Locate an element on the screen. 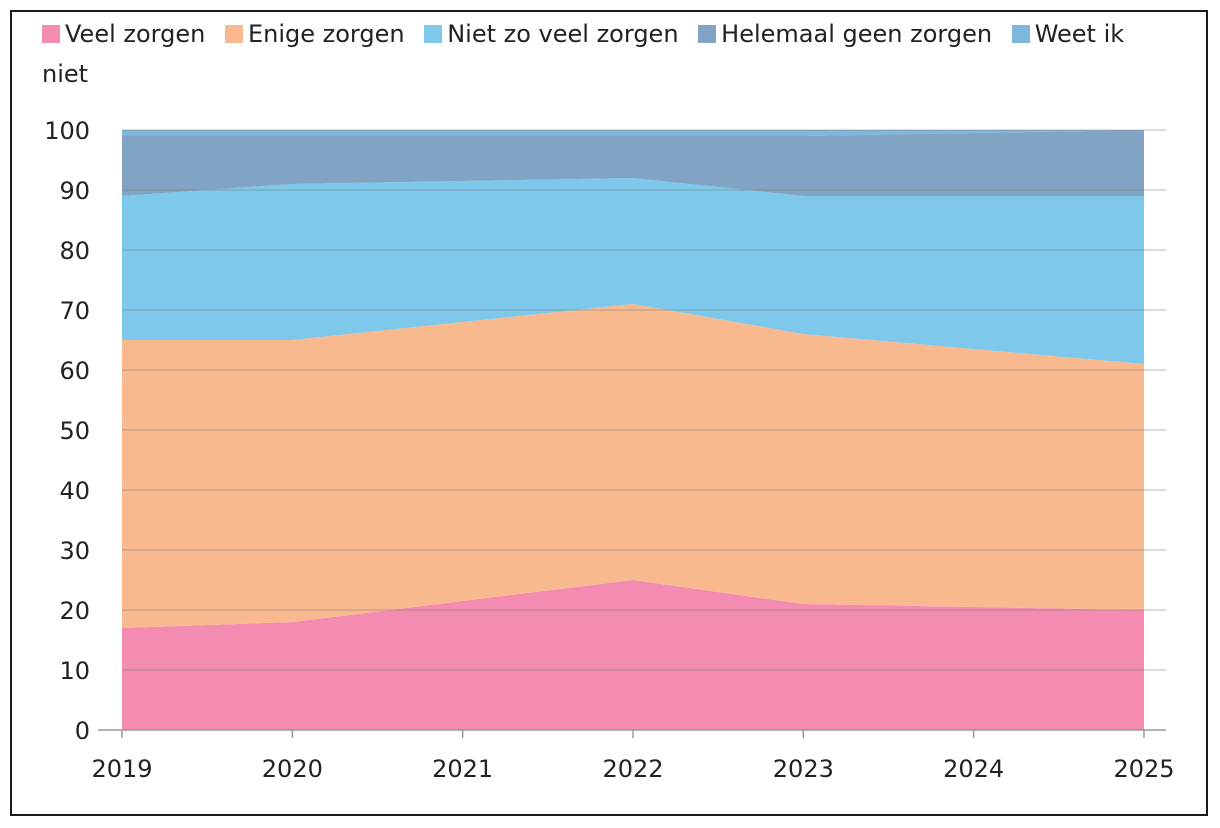  y-tick-label: 60 is located at coordinates (74, 371).